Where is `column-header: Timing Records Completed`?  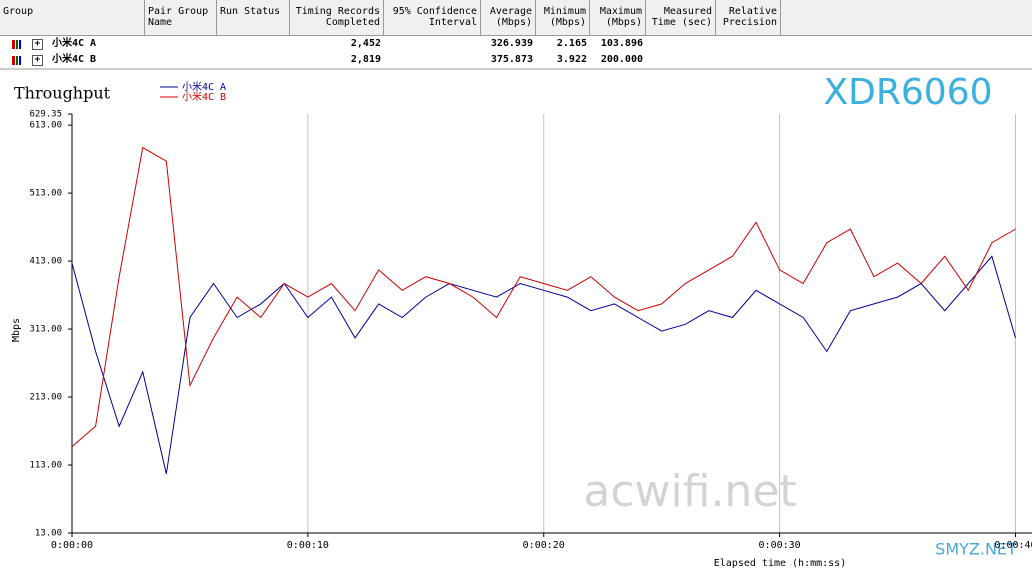 column-header: Timing Records Completed is located at coordinates (337, 18).